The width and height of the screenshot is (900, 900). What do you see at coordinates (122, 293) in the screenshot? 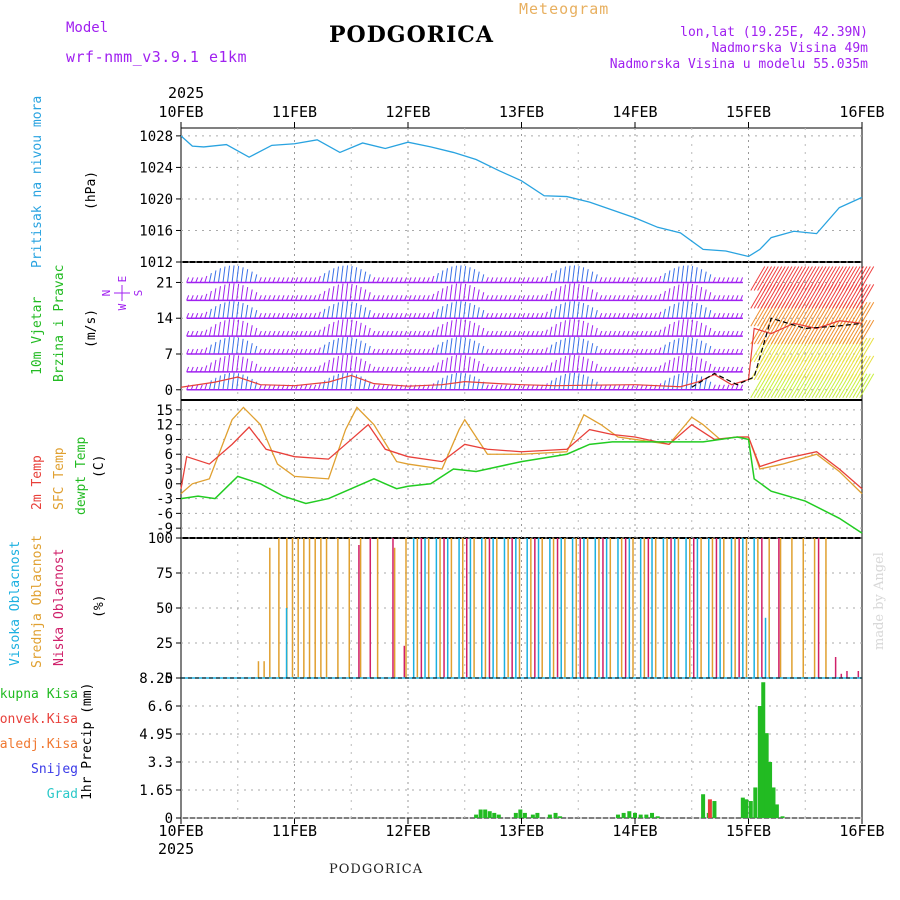
I see `wind-compass: NW ES` at bounding box center [122, 293].